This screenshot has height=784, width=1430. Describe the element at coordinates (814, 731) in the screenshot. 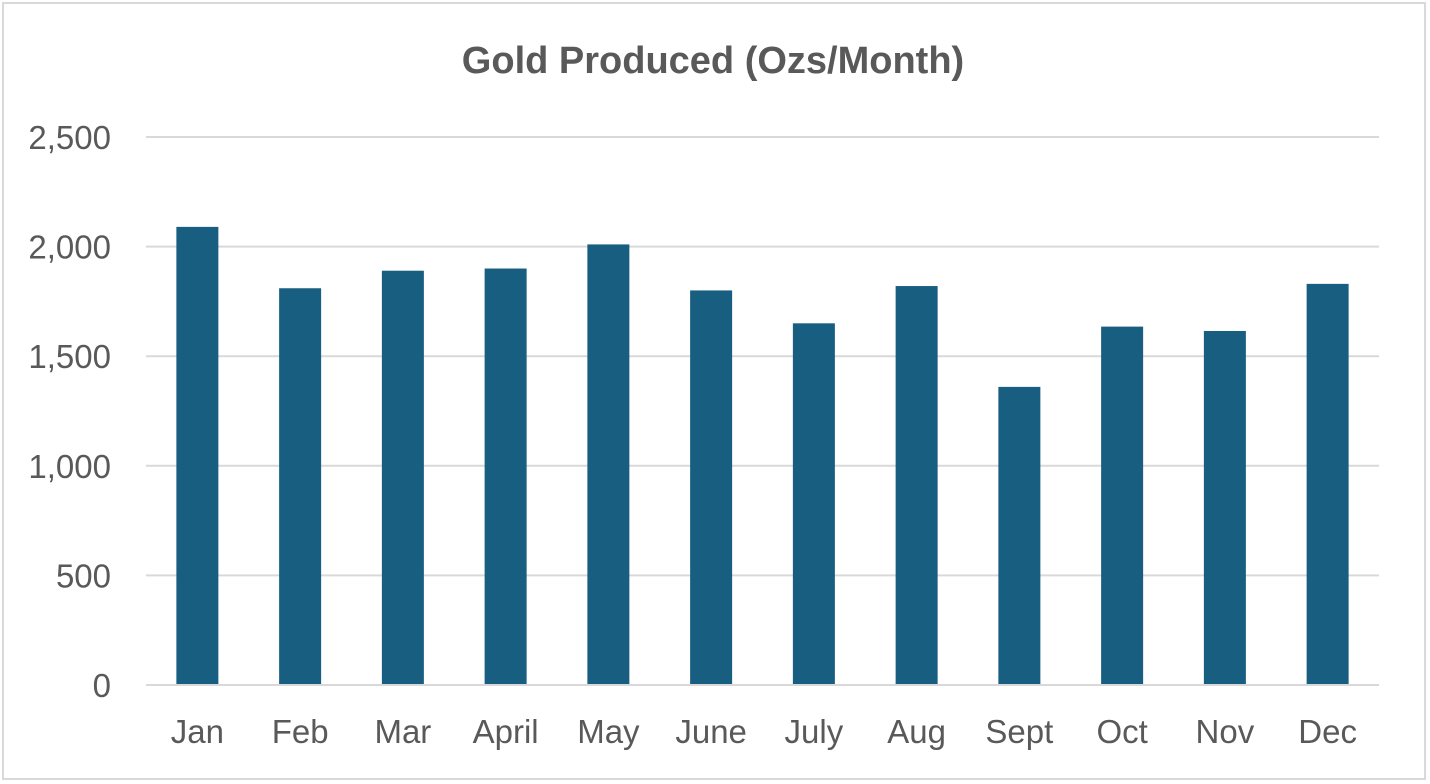

I see `x-tick-label: July` at that location.